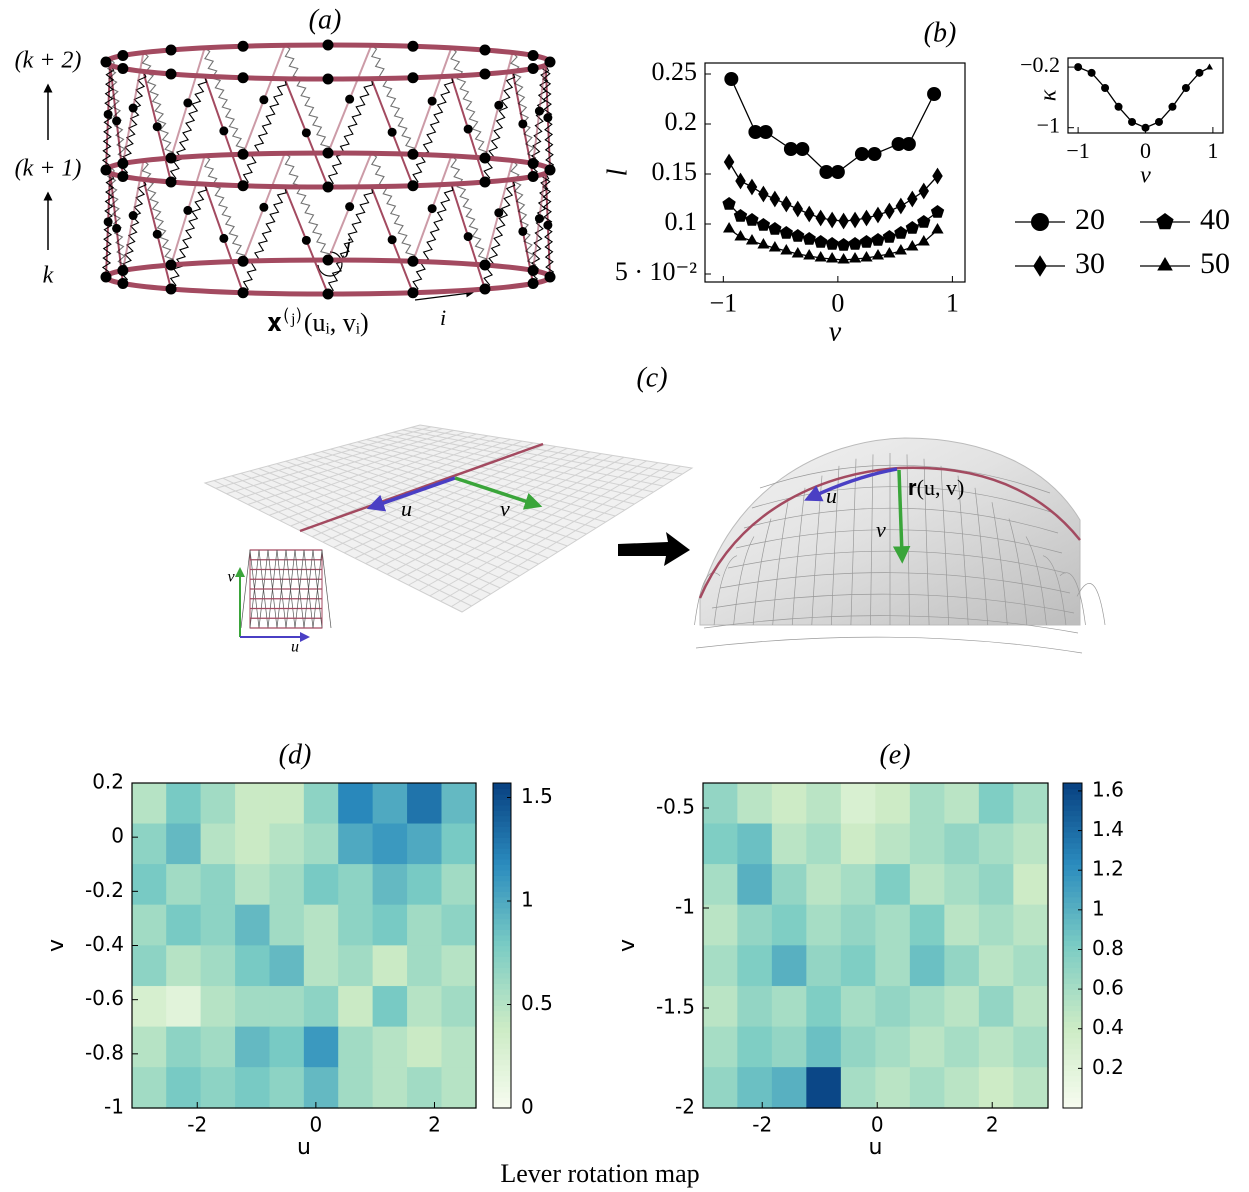 This screenshot has width=1249, height=1192. What do you see at coordinates (881, 529) in the screenshot?
I see `surface-v-label: v` at bounding box center [881, 529].